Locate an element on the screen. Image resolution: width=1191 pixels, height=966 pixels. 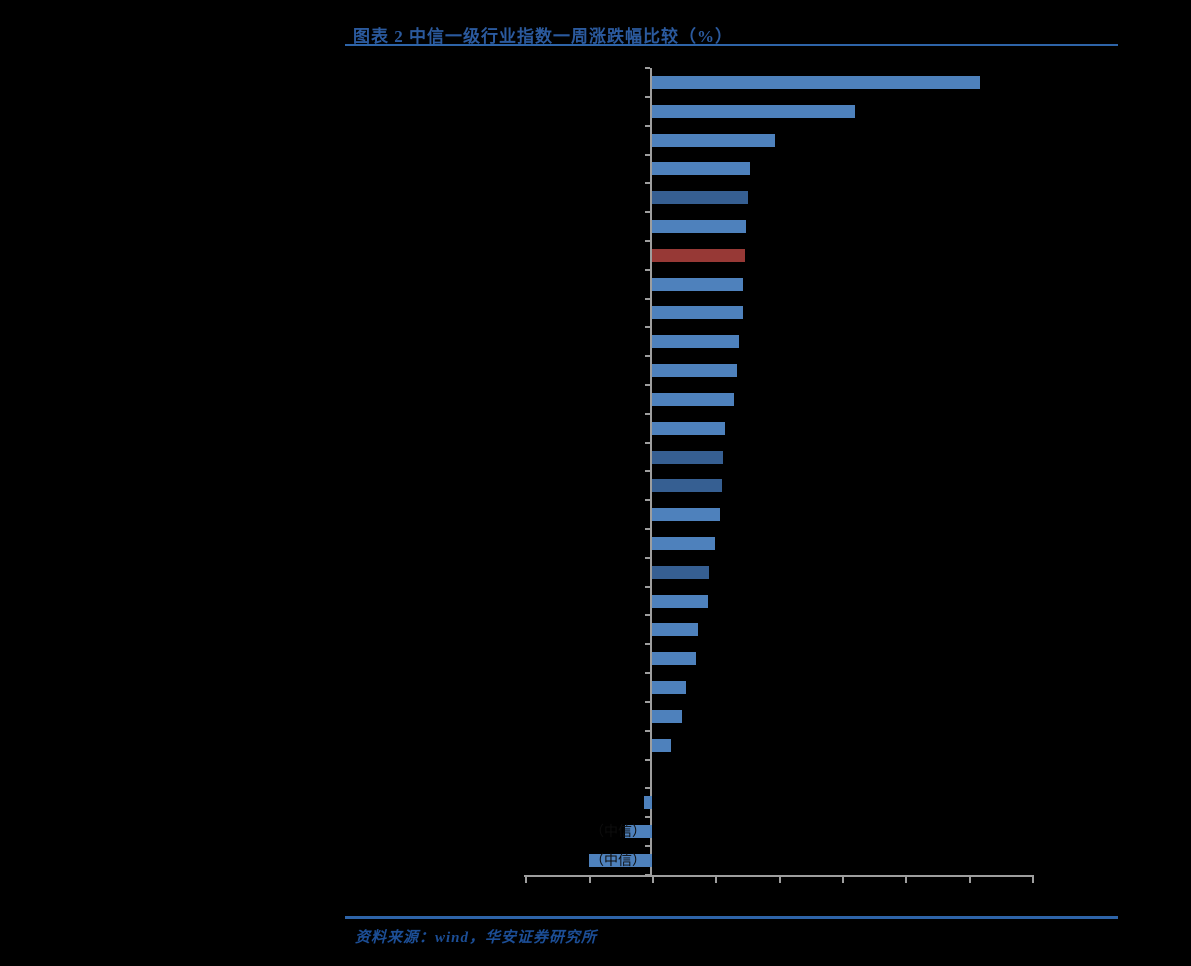
y-axis is located at coordinates (651, 472).